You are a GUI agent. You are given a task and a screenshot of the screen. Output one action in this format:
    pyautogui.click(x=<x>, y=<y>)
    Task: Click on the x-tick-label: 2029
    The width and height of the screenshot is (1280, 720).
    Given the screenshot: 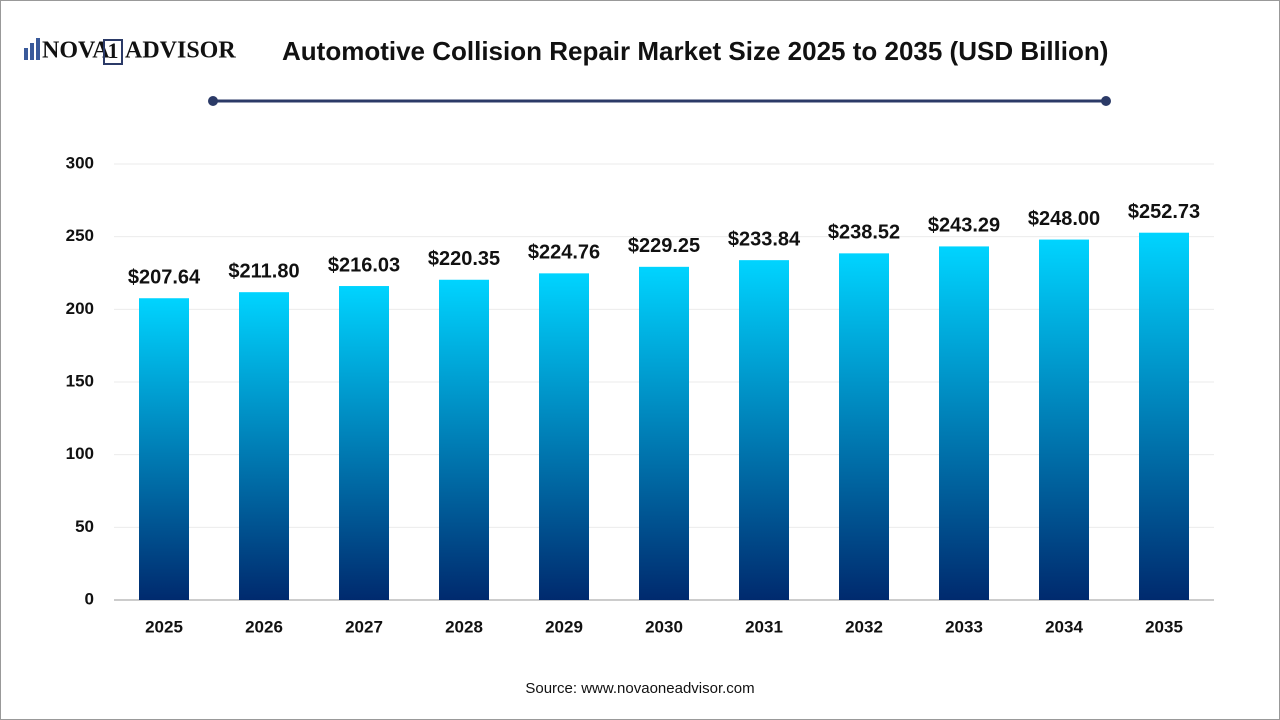 What is the action you would take?
    pyautogui.click(x=564, y=626)
    